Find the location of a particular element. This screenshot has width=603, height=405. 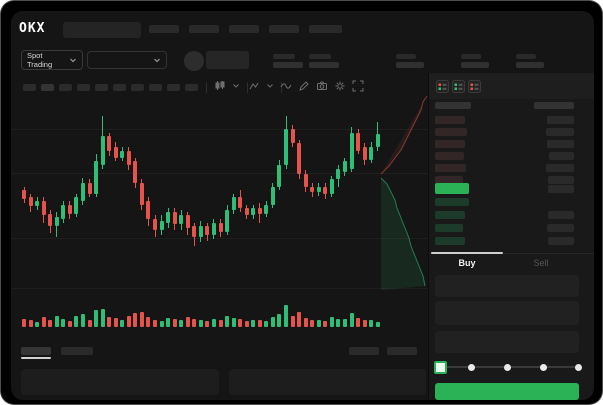

search-input is located at coordinates (102, 30).